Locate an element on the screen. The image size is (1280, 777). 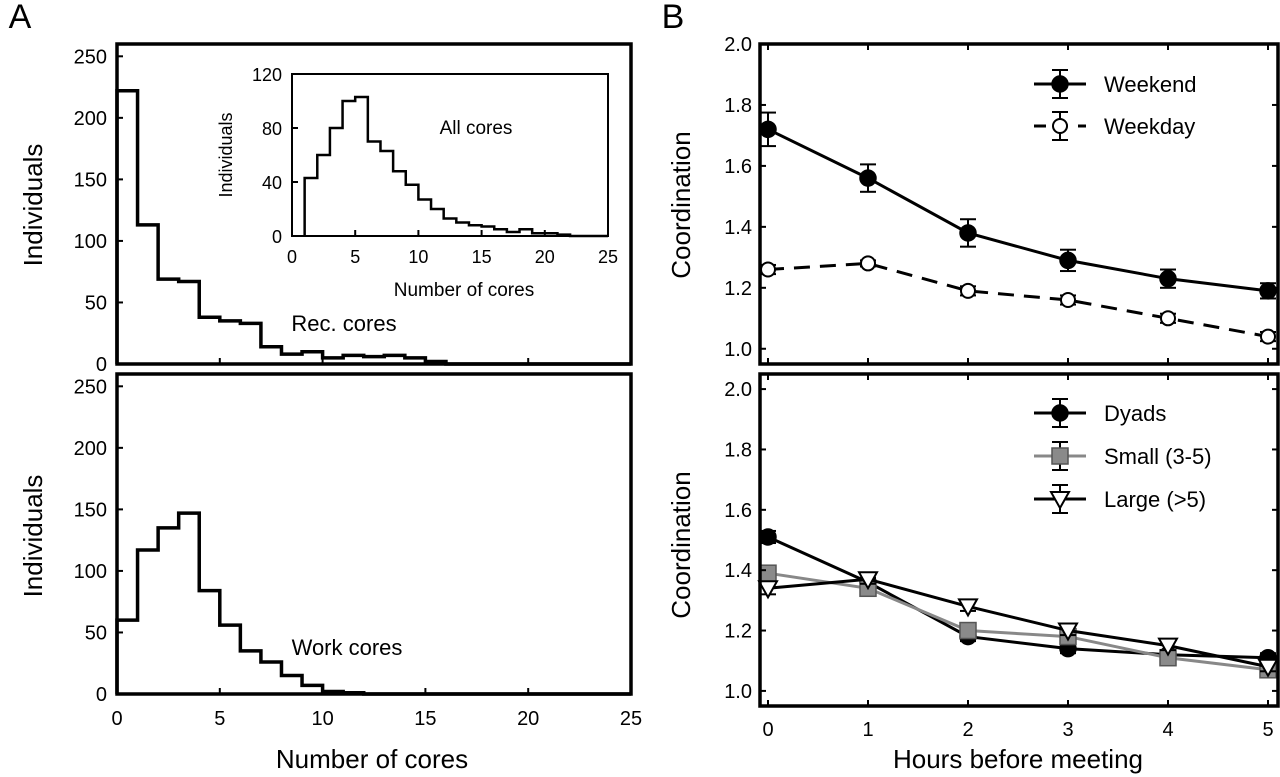
legend-label: Large (>5) is located at coordinates (1155, 499).